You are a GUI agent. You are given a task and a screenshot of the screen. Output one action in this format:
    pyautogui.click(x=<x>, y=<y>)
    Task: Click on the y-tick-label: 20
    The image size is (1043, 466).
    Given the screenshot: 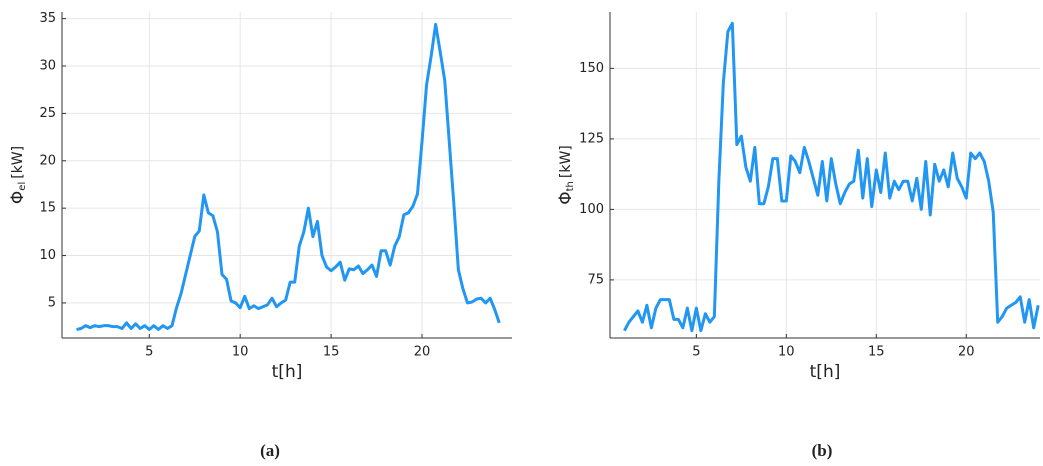 What is the action you would take?
    pyautogui.click(x=47, y=160)
    